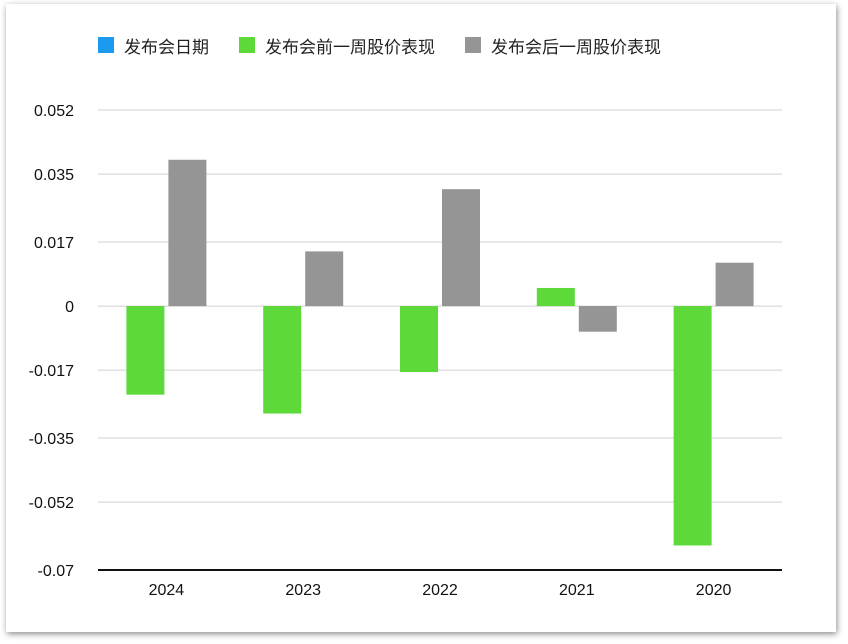  What do you see at coordinates (54, 111) in the screenshot?
I see `y-tick-label: 0.052` at bounding box center [54, 111].